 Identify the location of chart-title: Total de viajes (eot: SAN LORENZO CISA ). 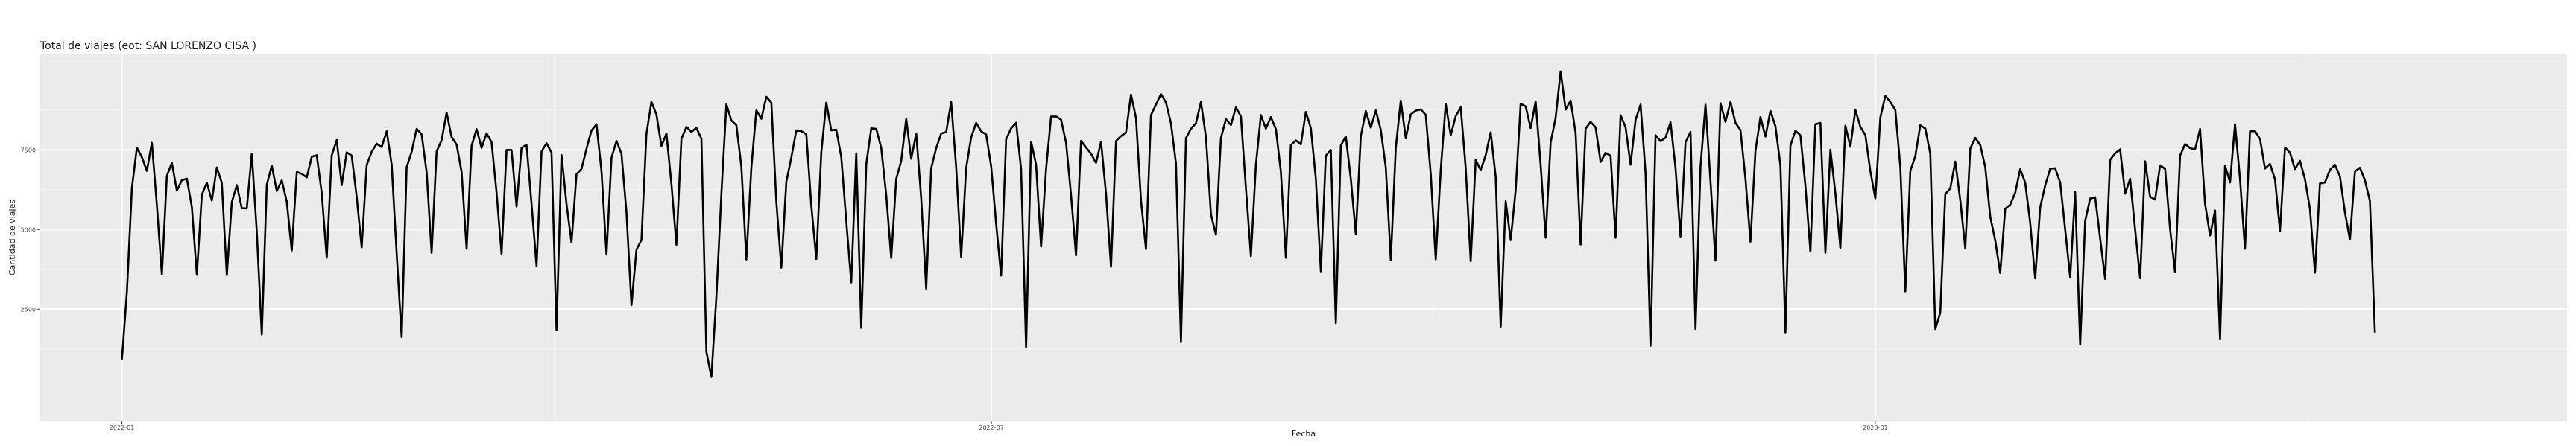
(148, 46).